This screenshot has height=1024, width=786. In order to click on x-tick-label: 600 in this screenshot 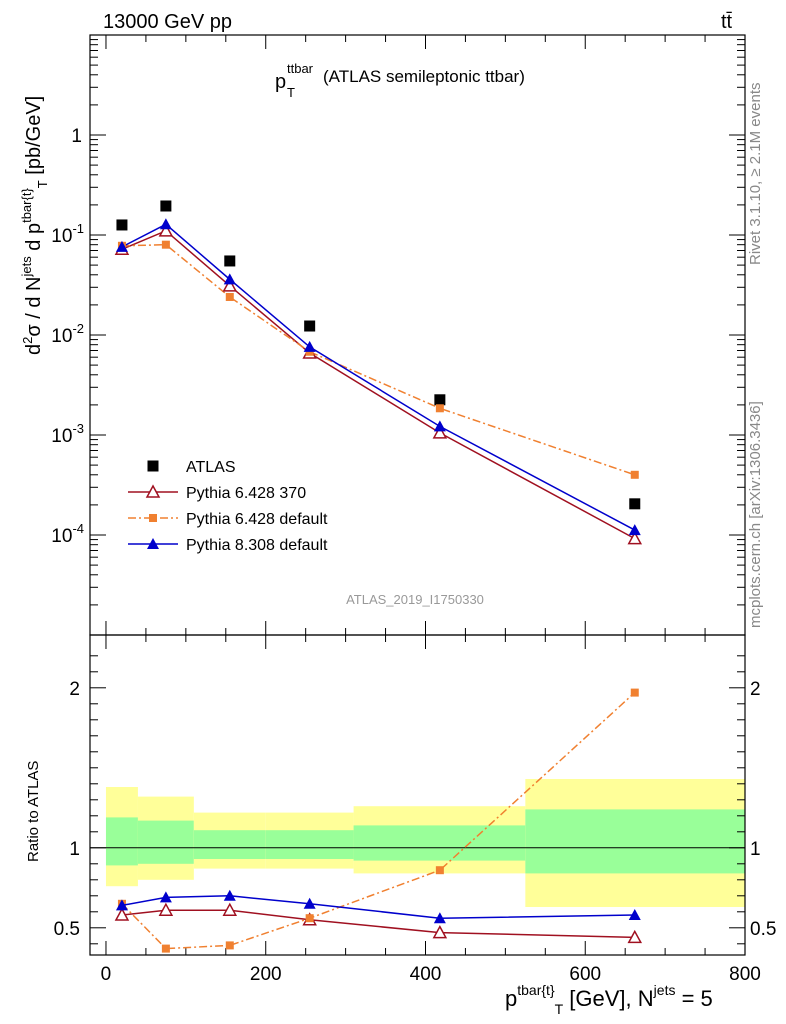, I will do `click(585, 974)`.